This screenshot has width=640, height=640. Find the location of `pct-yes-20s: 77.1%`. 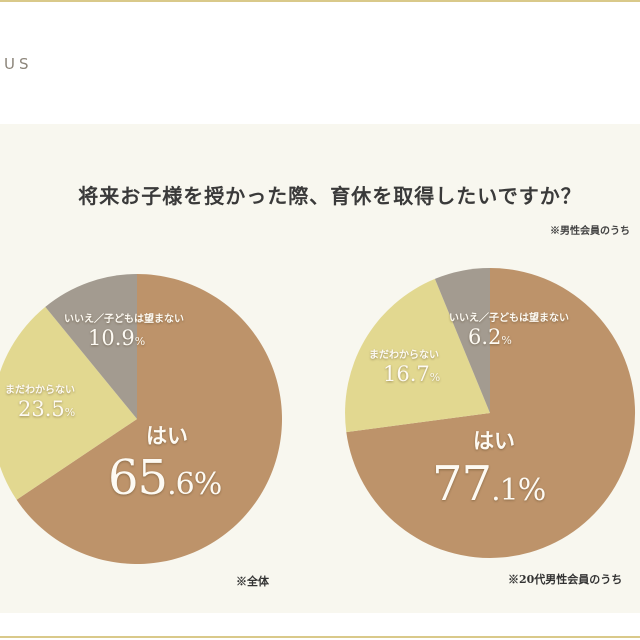

pct-yes-20s: 77.1% is located at coordinates (489, 484).